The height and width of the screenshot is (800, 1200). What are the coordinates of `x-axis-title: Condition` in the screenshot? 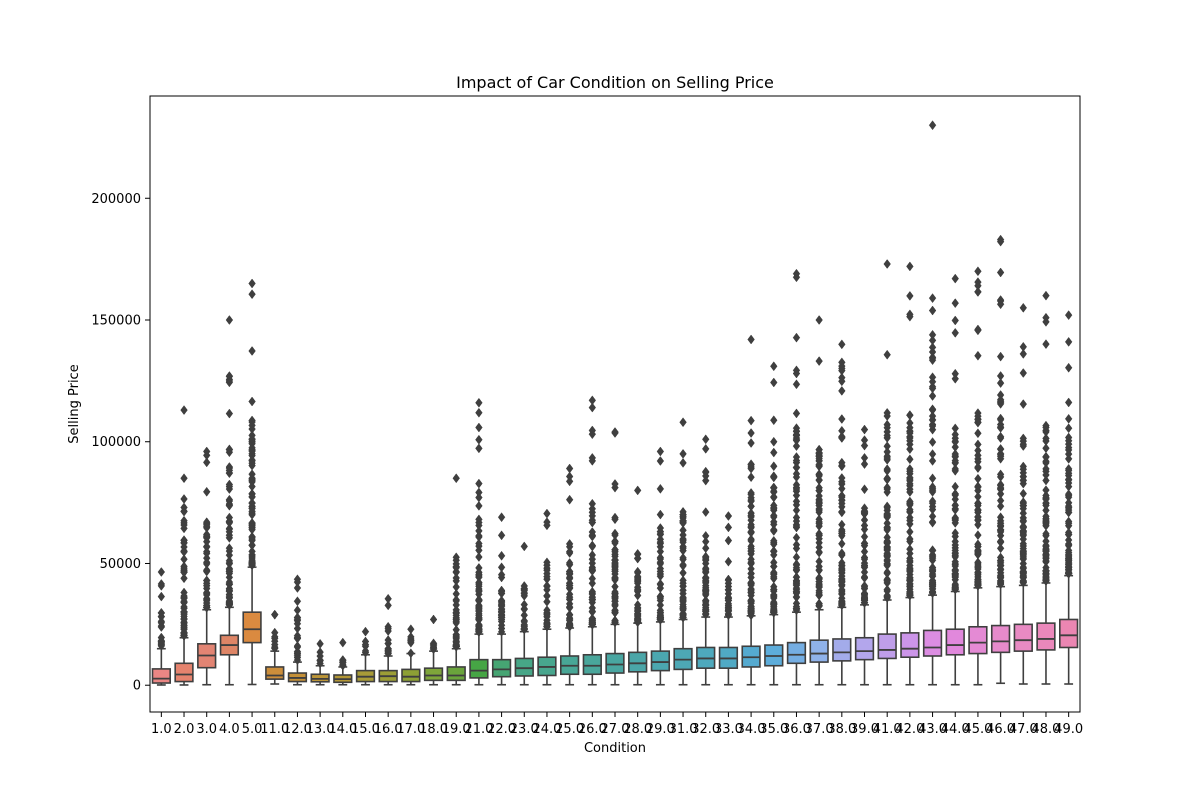 It's located at (615, 748).